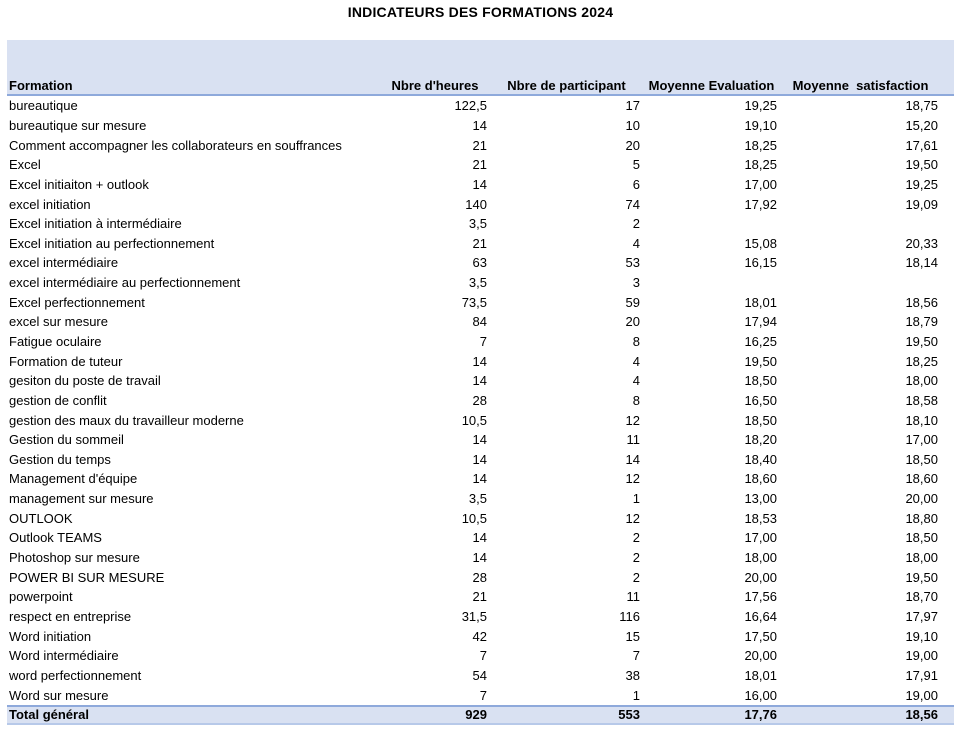 The image size is (963, 736). I want to click on participants-cell: 17, so click(632, 106).